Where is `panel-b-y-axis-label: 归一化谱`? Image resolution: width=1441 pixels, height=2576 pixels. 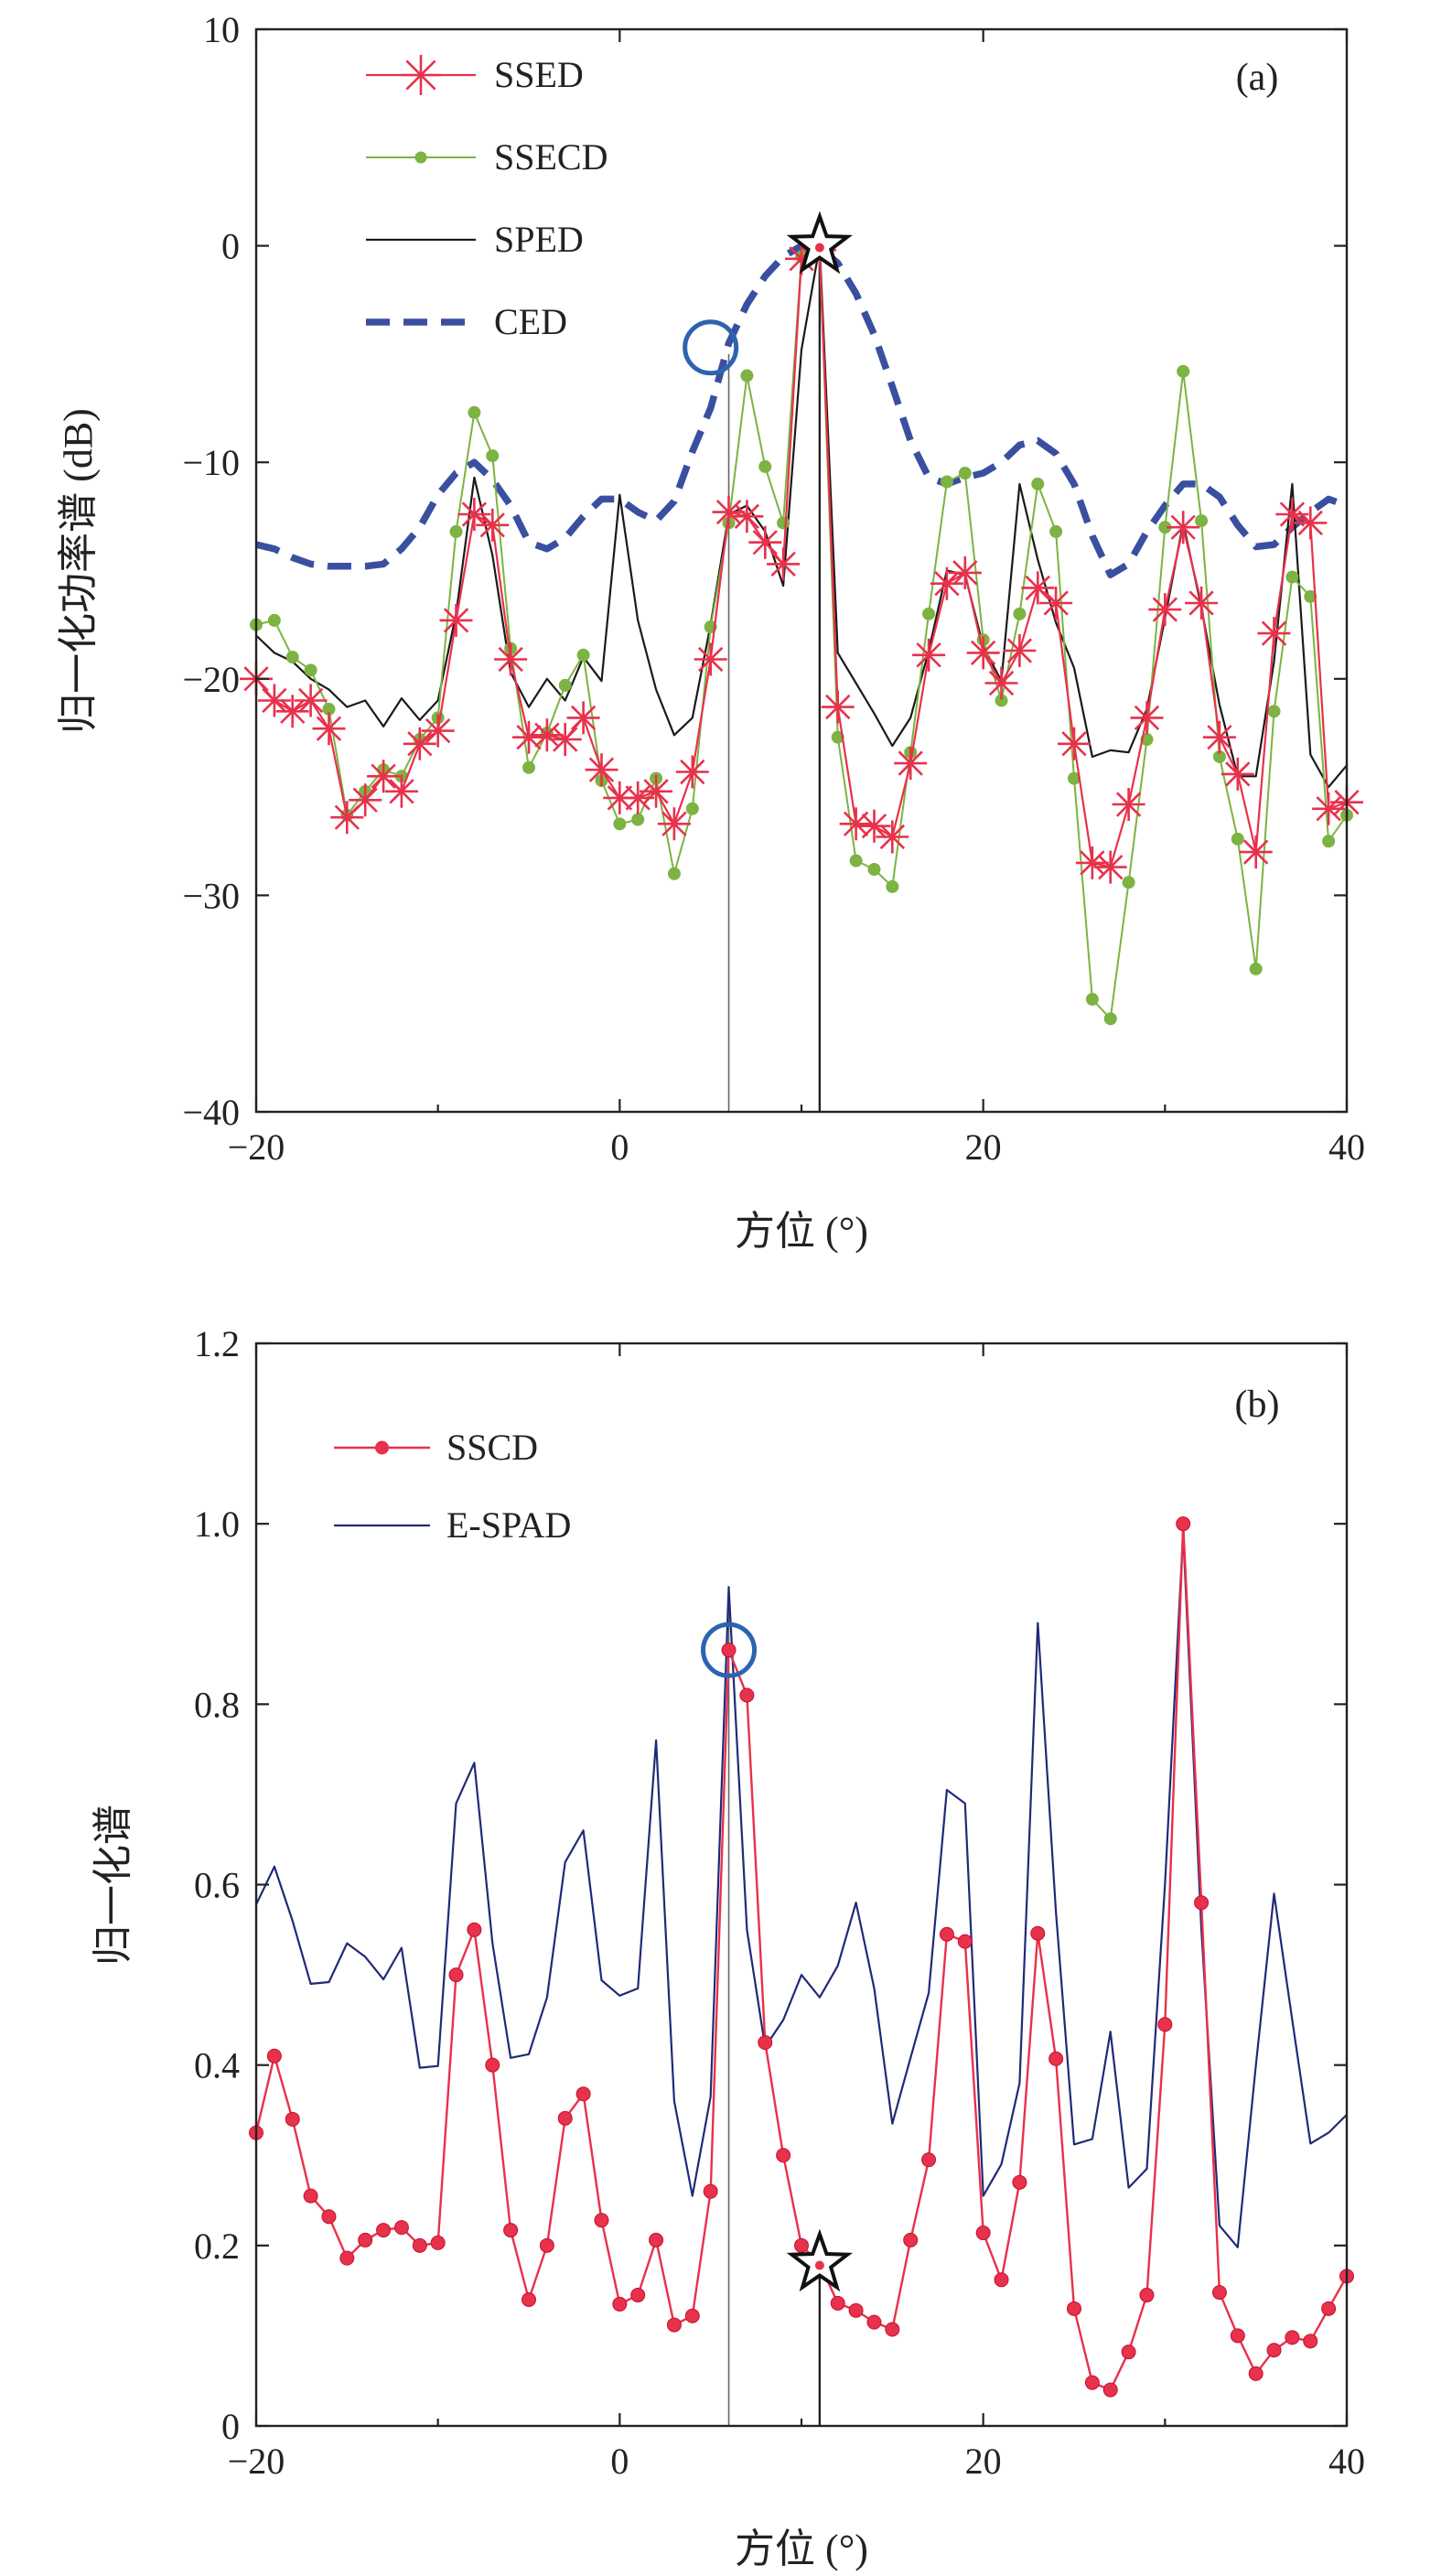 panel-b-y-axis-label: 归一化谱 is located at coordinates (113, 1885).